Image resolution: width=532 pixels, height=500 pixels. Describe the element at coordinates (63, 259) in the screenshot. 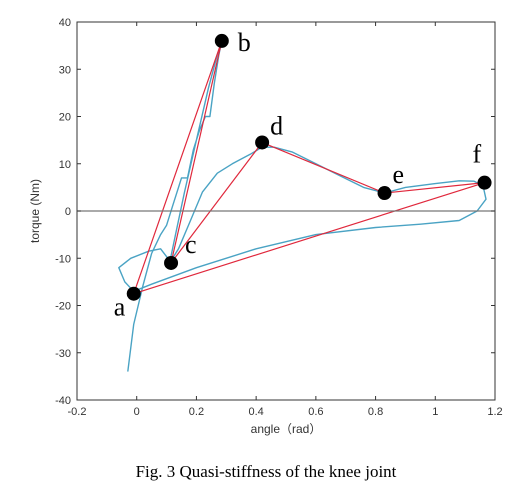

I see `y-tick-label: -10` at that location.